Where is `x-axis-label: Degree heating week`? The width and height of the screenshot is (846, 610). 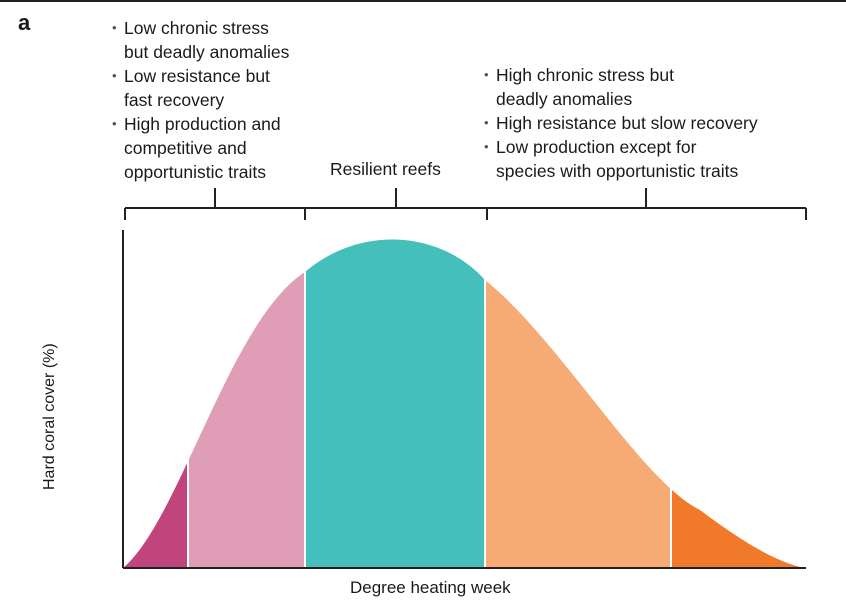 x-axis-label: Degree heating week is located at coordinates (430, 587).